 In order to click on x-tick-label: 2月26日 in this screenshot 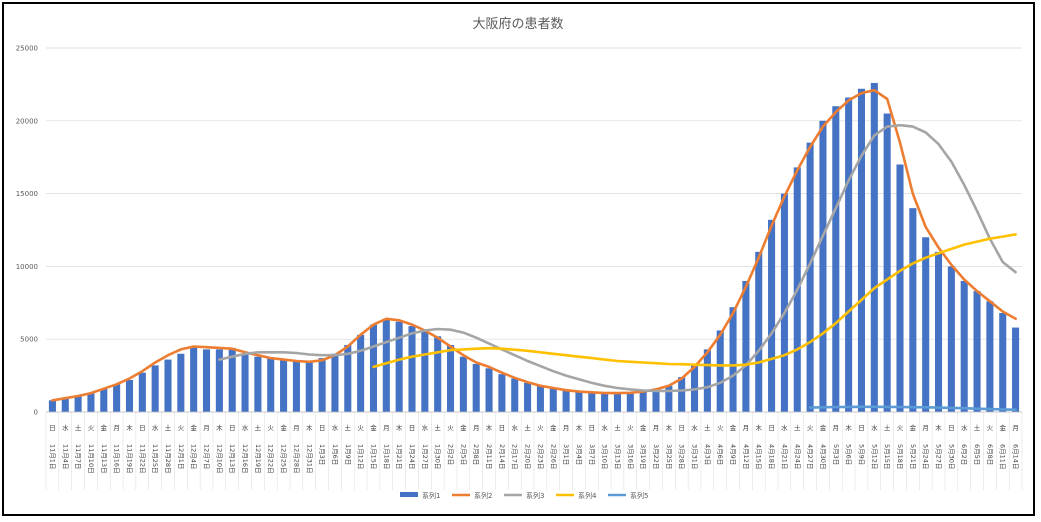, I will do `click(553, 456)`.